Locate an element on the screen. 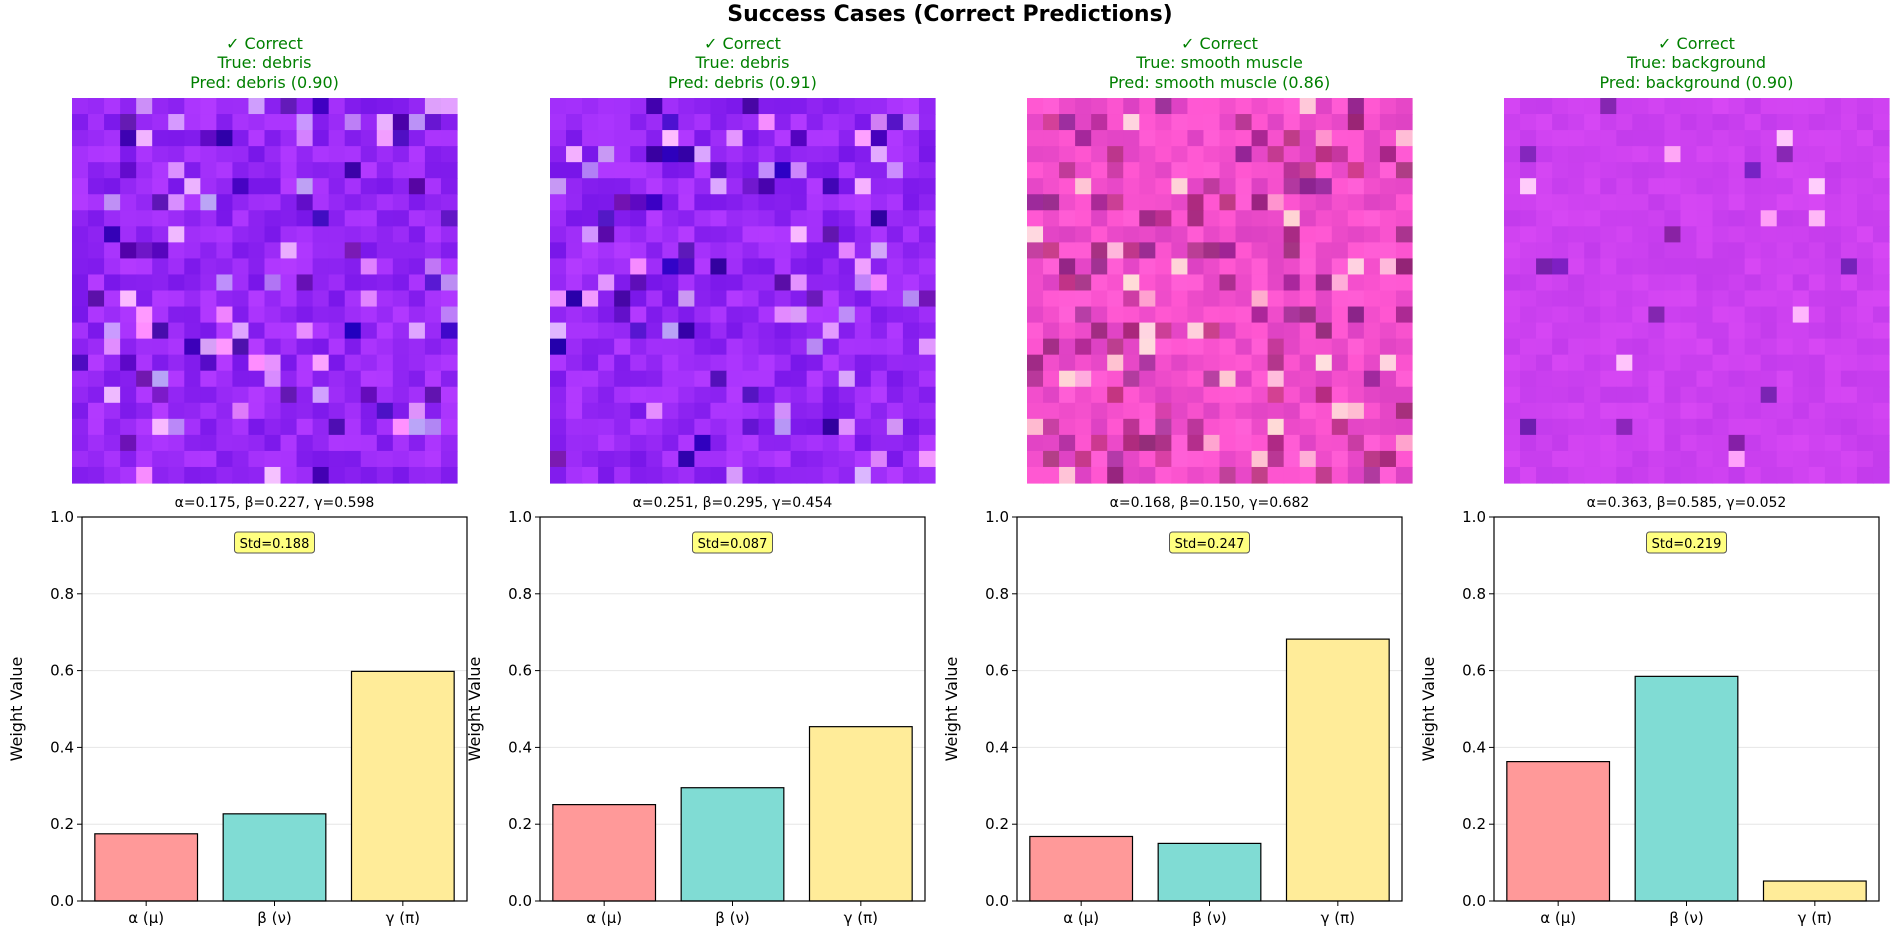 The image size is (1900, 933). std-label: Std=0.219 is located at coordinates (1687, 544).